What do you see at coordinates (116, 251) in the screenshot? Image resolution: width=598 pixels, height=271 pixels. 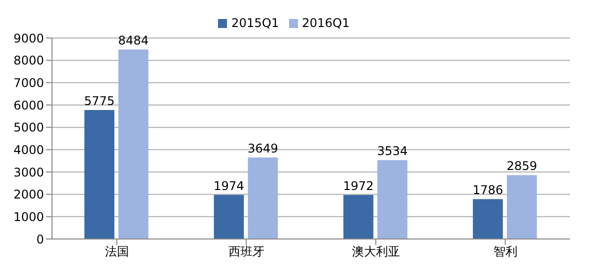 I see `x-tick-label: 法国` at bounding box center [116, 251].